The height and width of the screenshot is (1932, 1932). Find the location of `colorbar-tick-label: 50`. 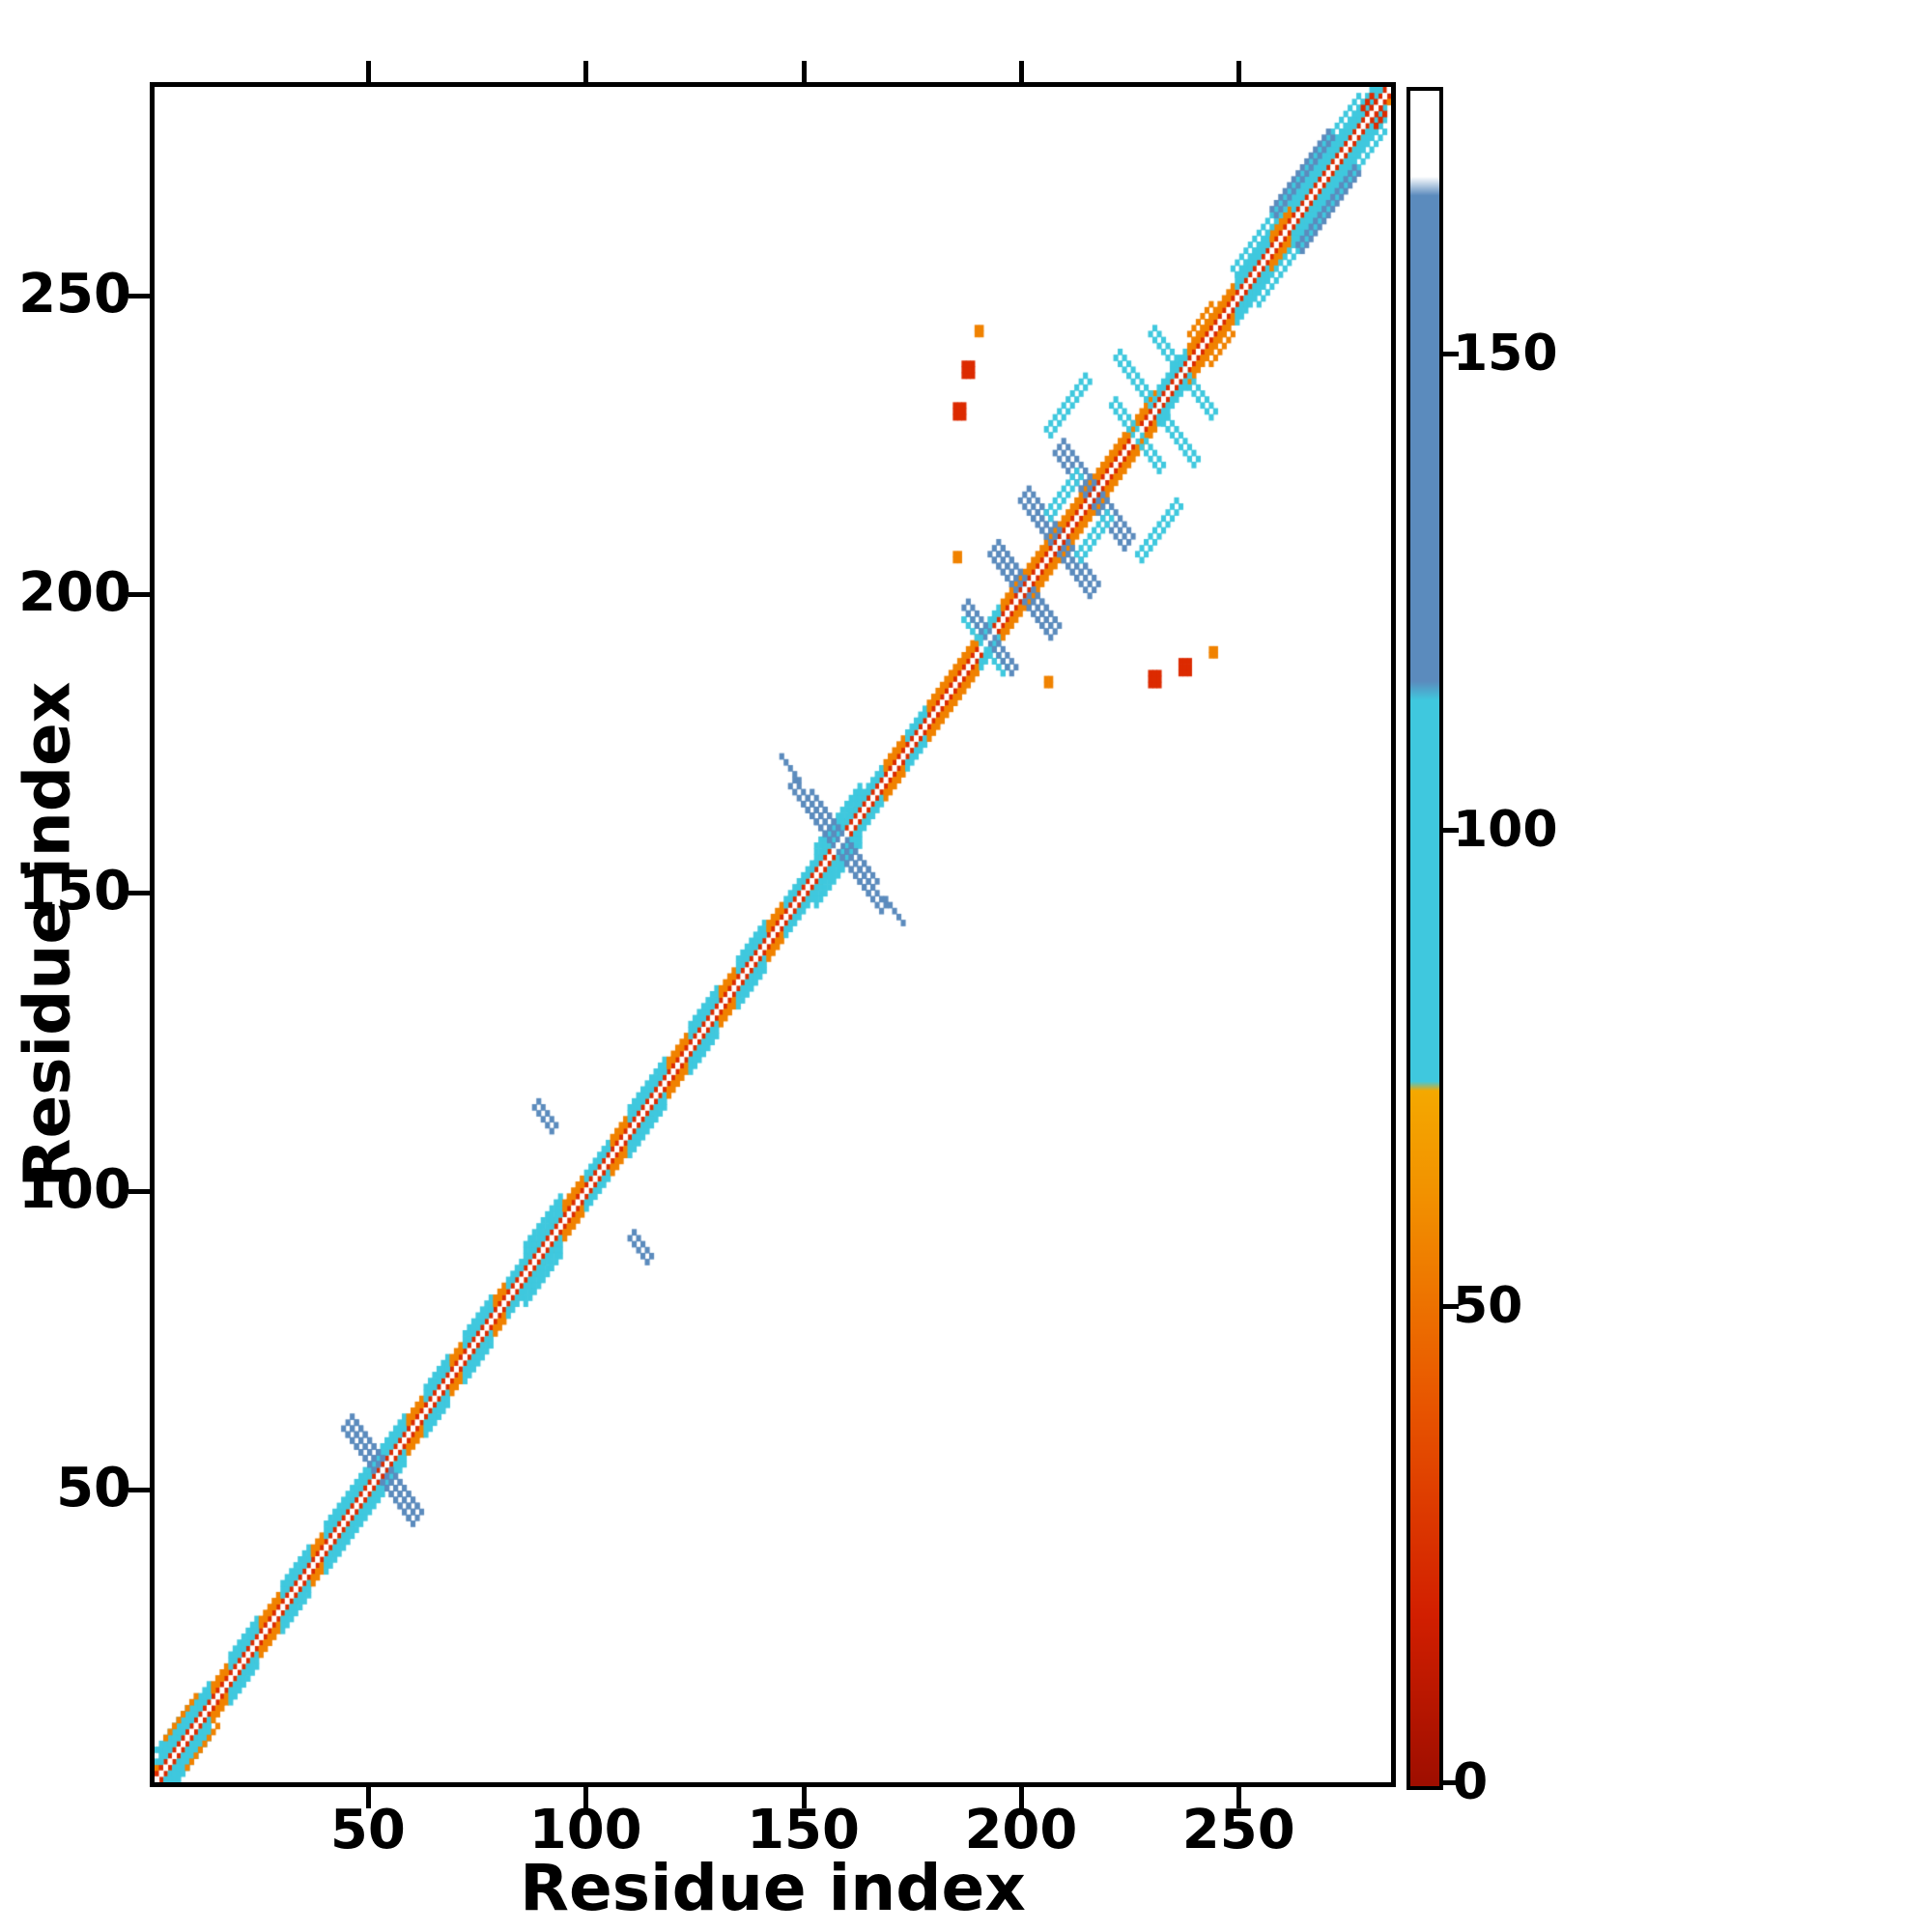

colorbar-tick-label: 50 is located at coordinates (1488, 1306).